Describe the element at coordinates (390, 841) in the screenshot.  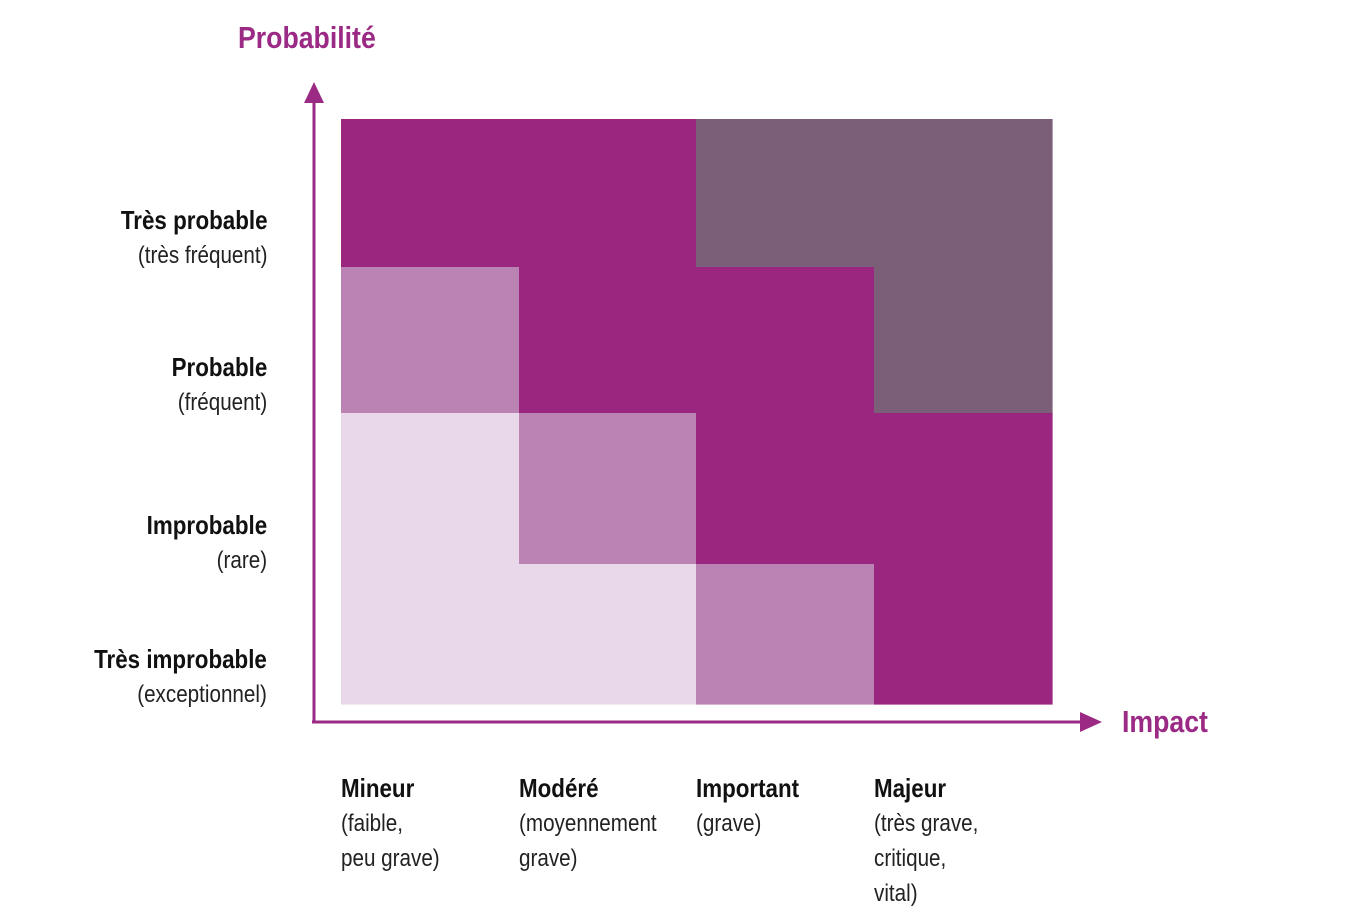
I see `impact-level-detail: (faible, peu grave)` at that location.